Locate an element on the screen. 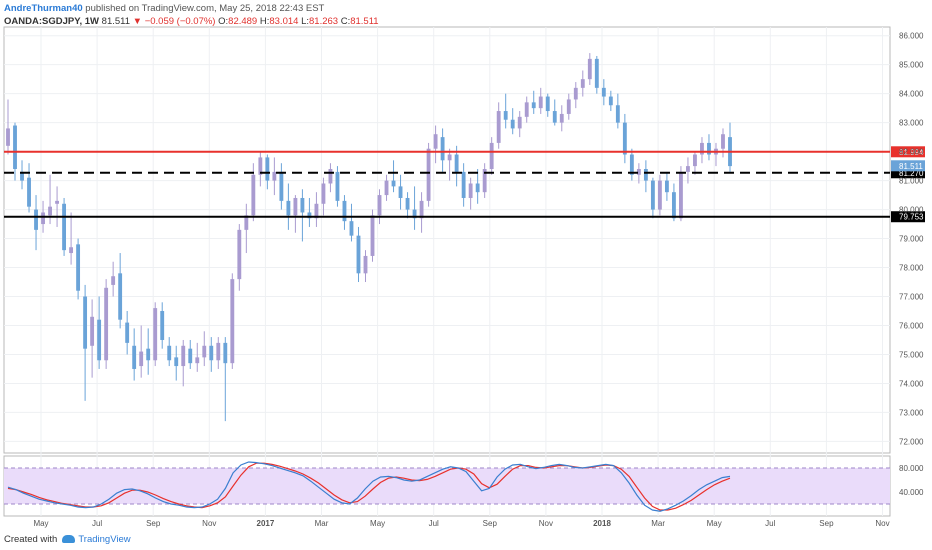 This screenshot has width=932, height=550. stochastic-k-line is located at coordinates (369, 486).